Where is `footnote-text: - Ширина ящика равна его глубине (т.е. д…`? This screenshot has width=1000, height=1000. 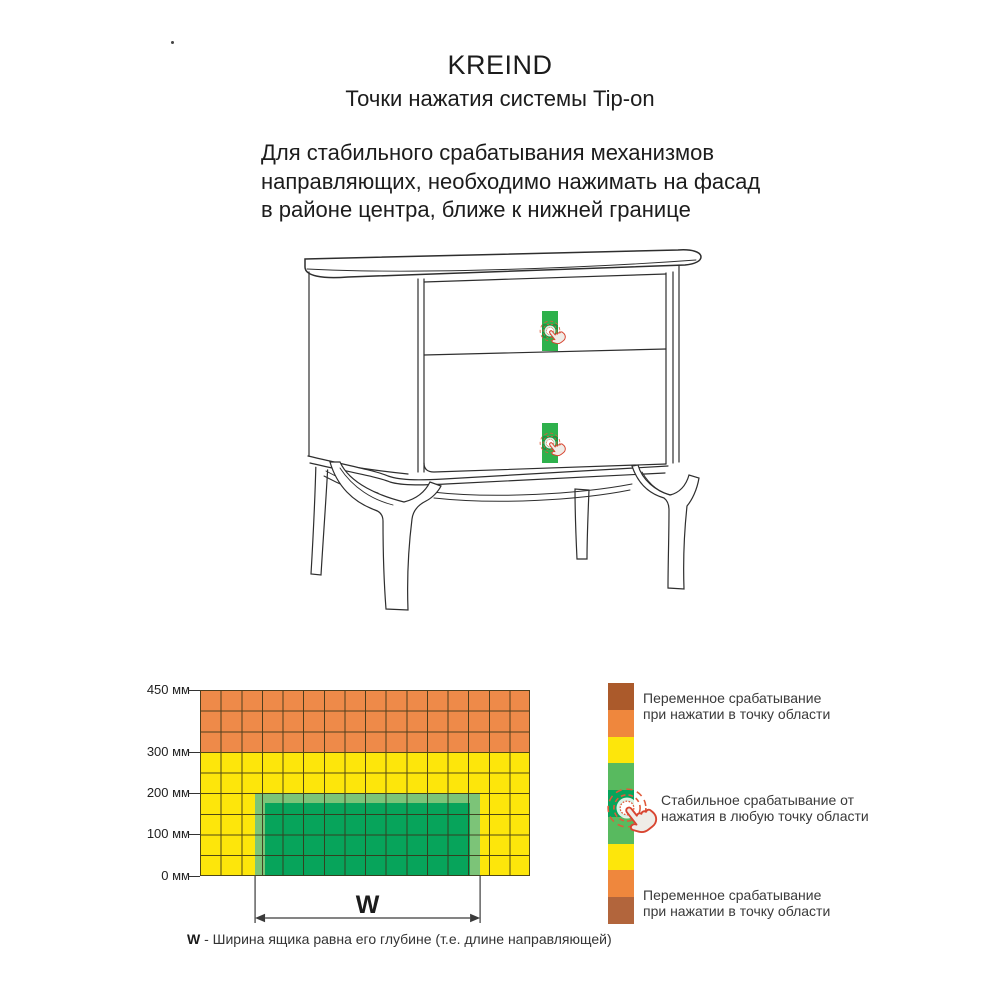 footnote-text: - Ширина ящика равна его глубине (т.е. д… is located at coordinates (406, 939).